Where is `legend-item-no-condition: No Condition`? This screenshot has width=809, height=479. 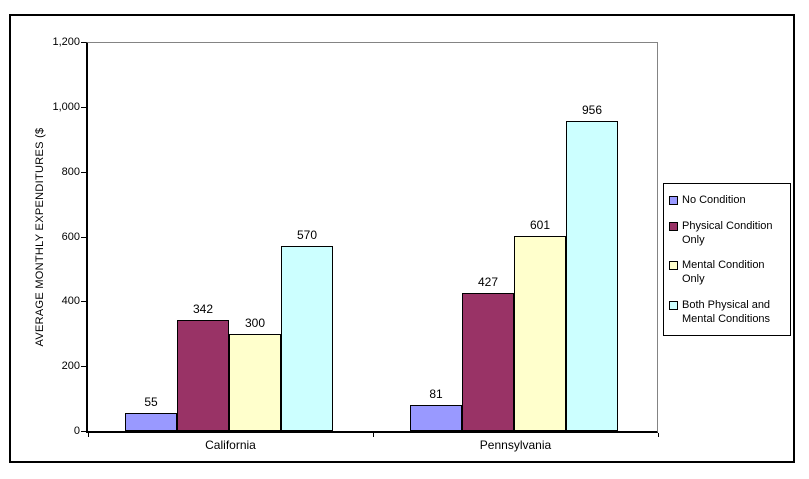 legend-item-no-condition: No Condition is located at coordinates (728, 200).